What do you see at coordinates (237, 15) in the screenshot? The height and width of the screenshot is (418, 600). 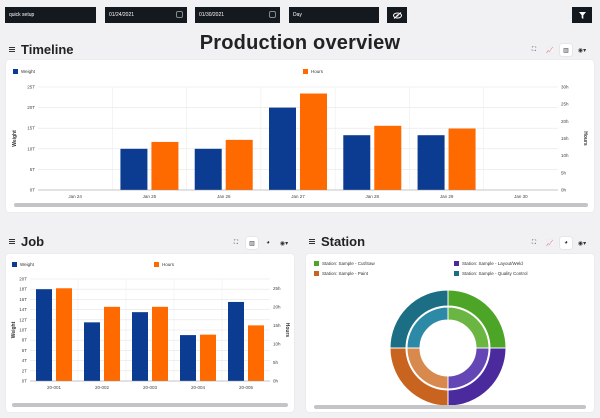 I see `date-to-field: 01/30/2021` at bounding box center [237, 15].